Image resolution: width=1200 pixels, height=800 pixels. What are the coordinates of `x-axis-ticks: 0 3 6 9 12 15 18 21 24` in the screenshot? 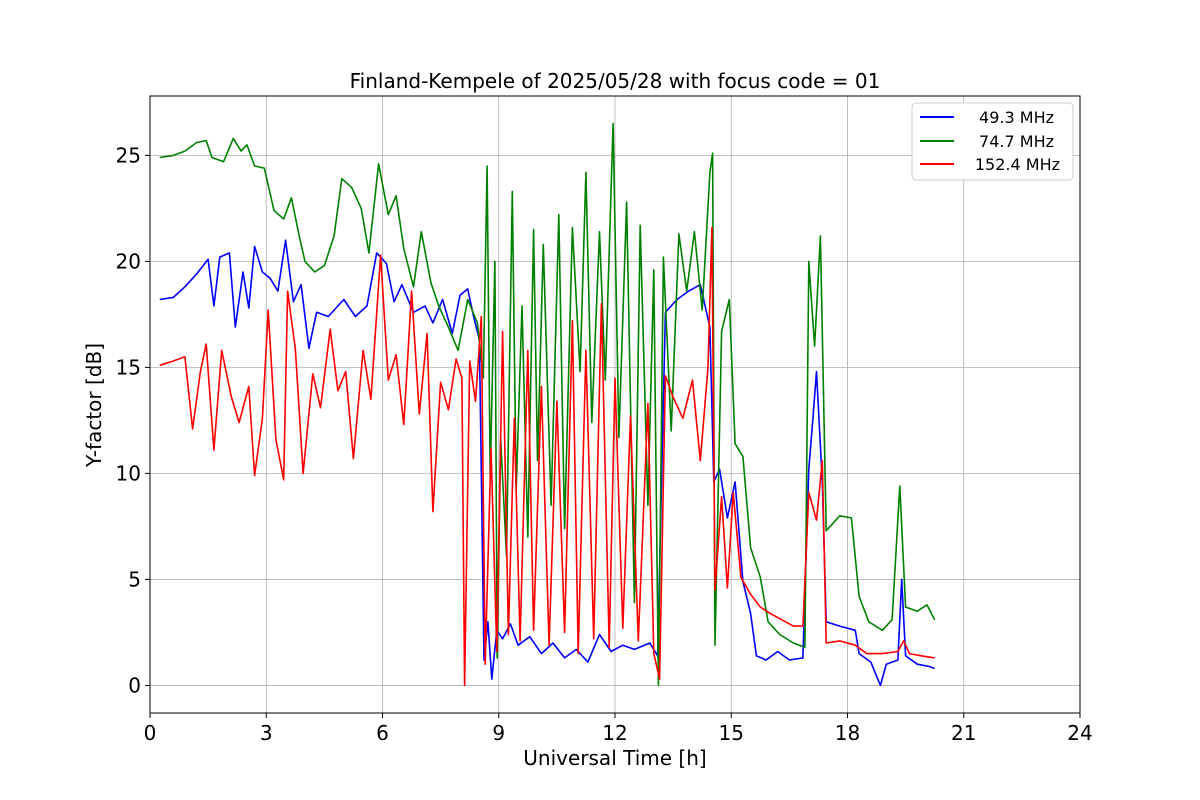 It's located at (618, 729).